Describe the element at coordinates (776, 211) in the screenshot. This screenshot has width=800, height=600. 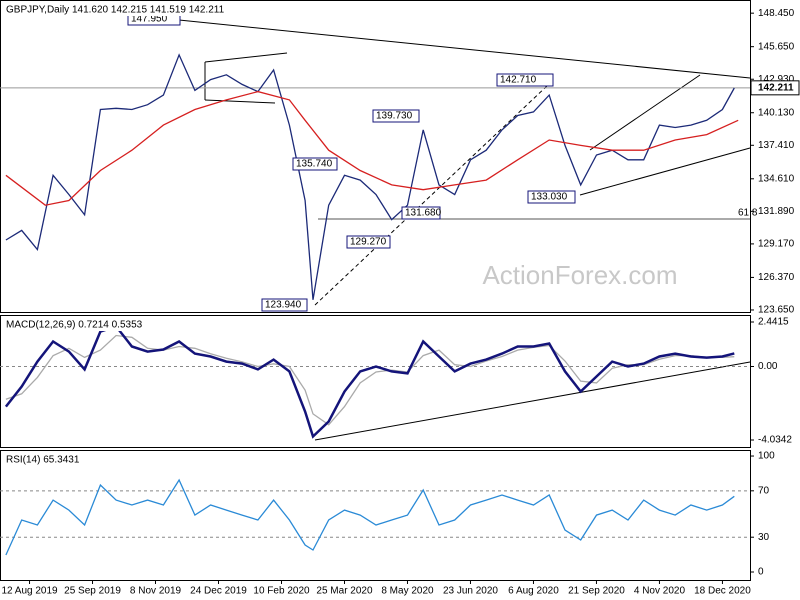
I see `y-tick-label: 131.890` at that location.